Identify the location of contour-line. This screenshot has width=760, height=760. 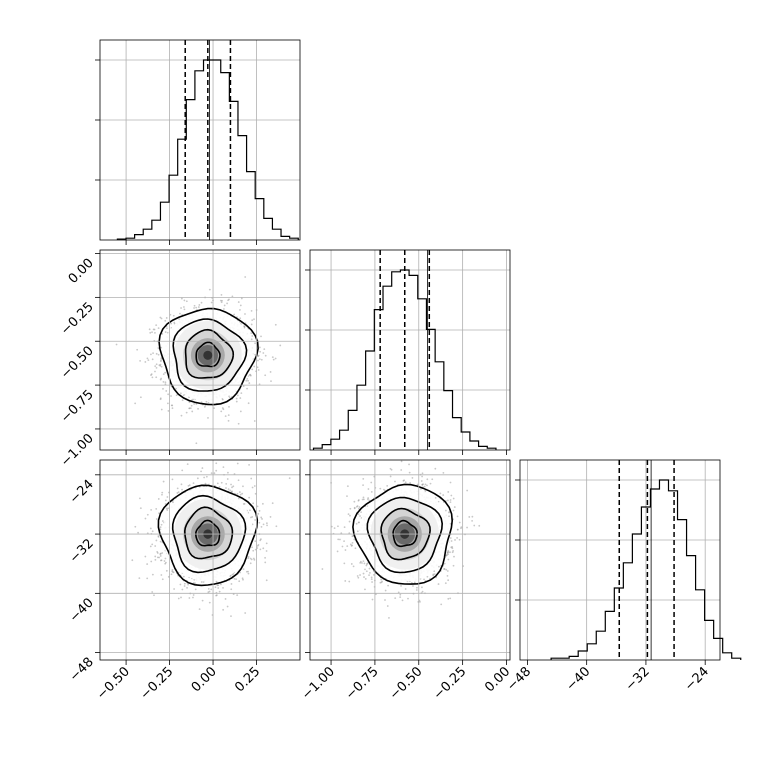
(209, 353).